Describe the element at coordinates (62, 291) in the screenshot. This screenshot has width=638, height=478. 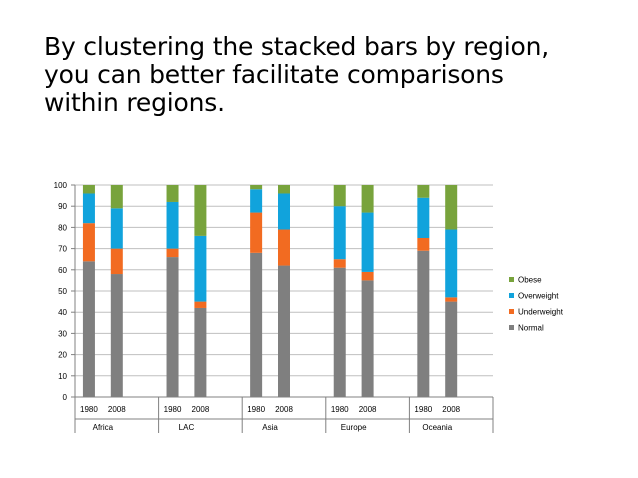
I see `y-tick-label: 50` at that location.